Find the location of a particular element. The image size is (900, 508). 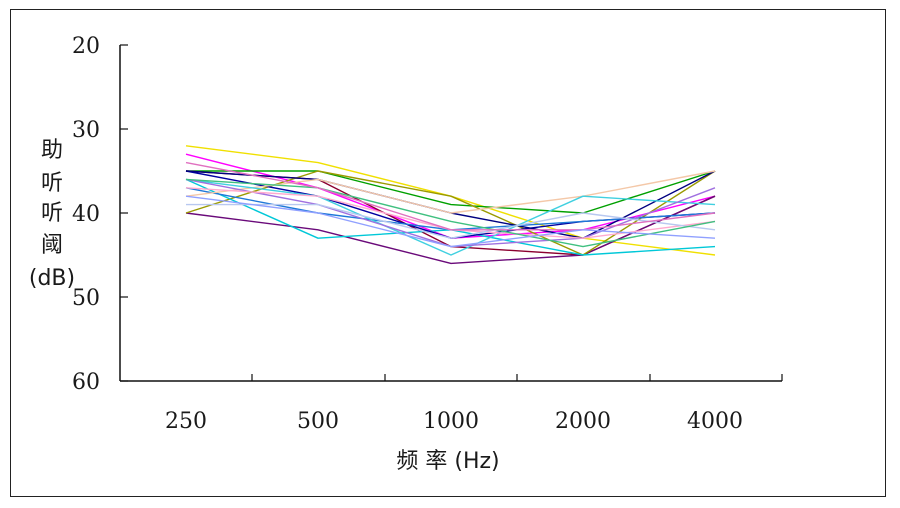

y-axis-title-line: 阈 is located at coordinates (52, 245).